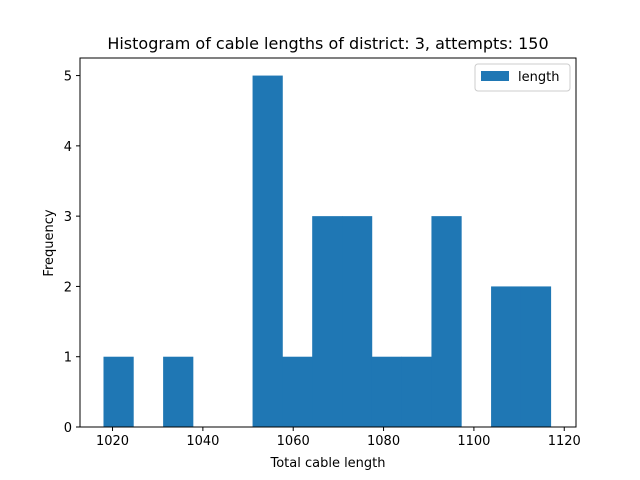 The height and width of the screenshot is (480, 640). I want to click on legend-swatch, so click(495, 76).